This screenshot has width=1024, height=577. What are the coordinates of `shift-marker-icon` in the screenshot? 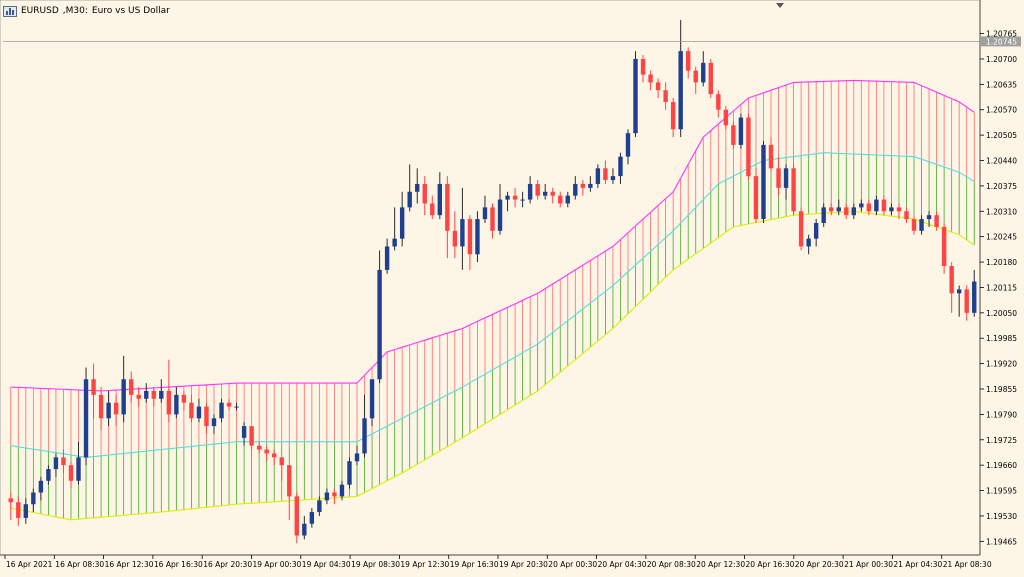 It's located at (780, 5).